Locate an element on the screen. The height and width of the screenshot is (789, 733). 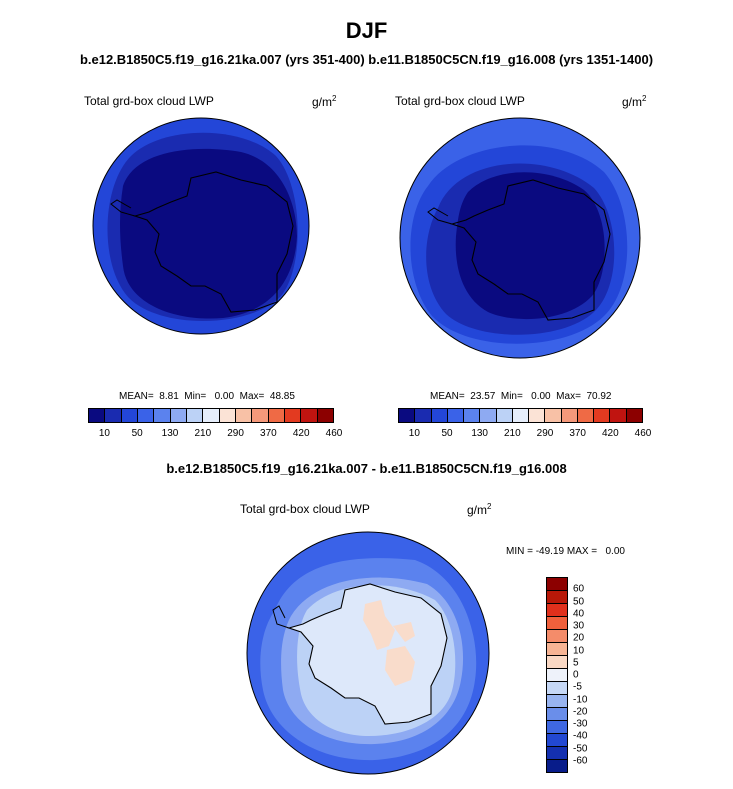
diff-map-border is located at coordinates (368, 653).